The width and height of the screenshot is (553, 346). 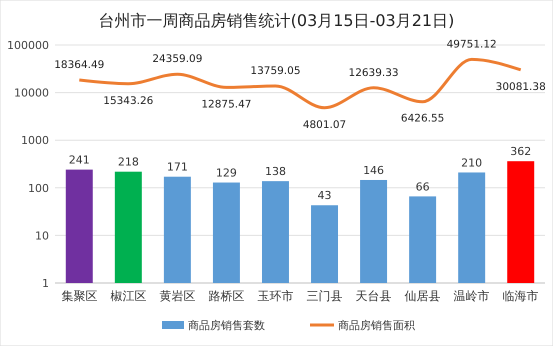 I want to click on data-label: 13759.05, so click(x=275, y=71).